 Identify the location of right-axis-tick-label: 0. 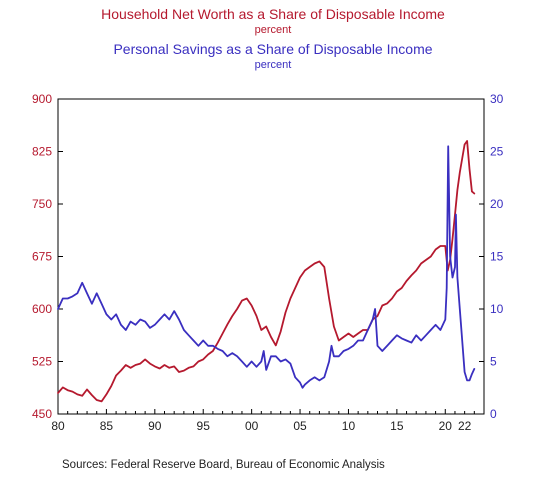
(493, 414).